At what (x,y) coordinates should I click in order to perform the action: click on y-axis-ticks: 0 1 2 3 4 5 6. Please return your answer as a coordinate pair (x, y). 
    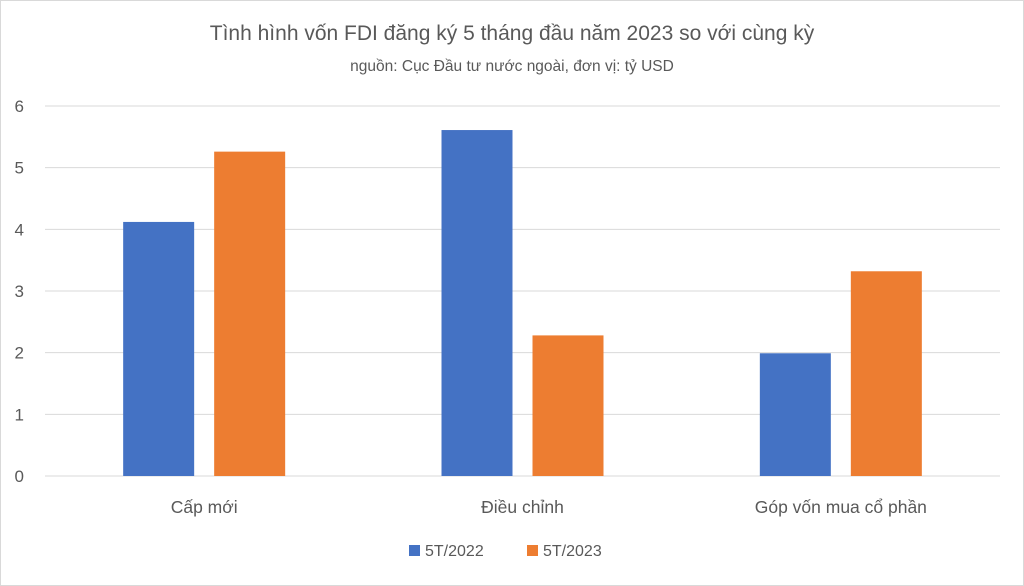
    Looking at the image, I should click on (19, 291).